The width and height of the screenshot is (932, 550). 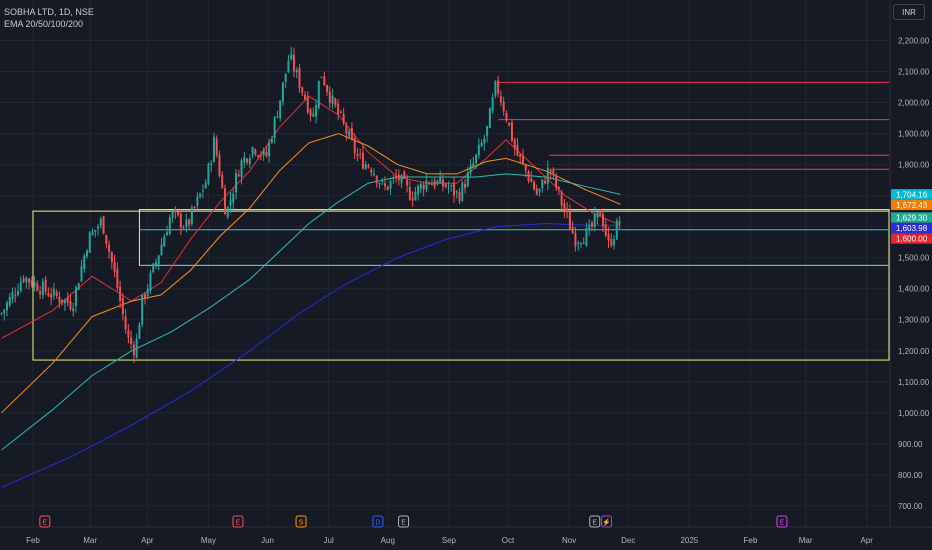 I want to click on event-marker: S, so click(x=301, y=521).